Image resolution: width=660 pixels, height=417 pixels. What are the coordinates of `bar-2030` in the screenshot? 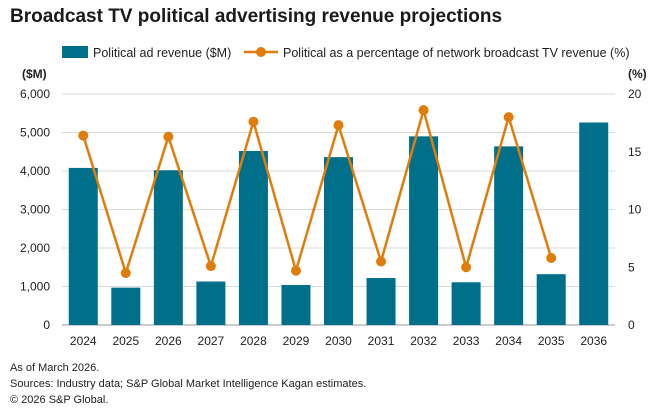 It's located at (338, 241).